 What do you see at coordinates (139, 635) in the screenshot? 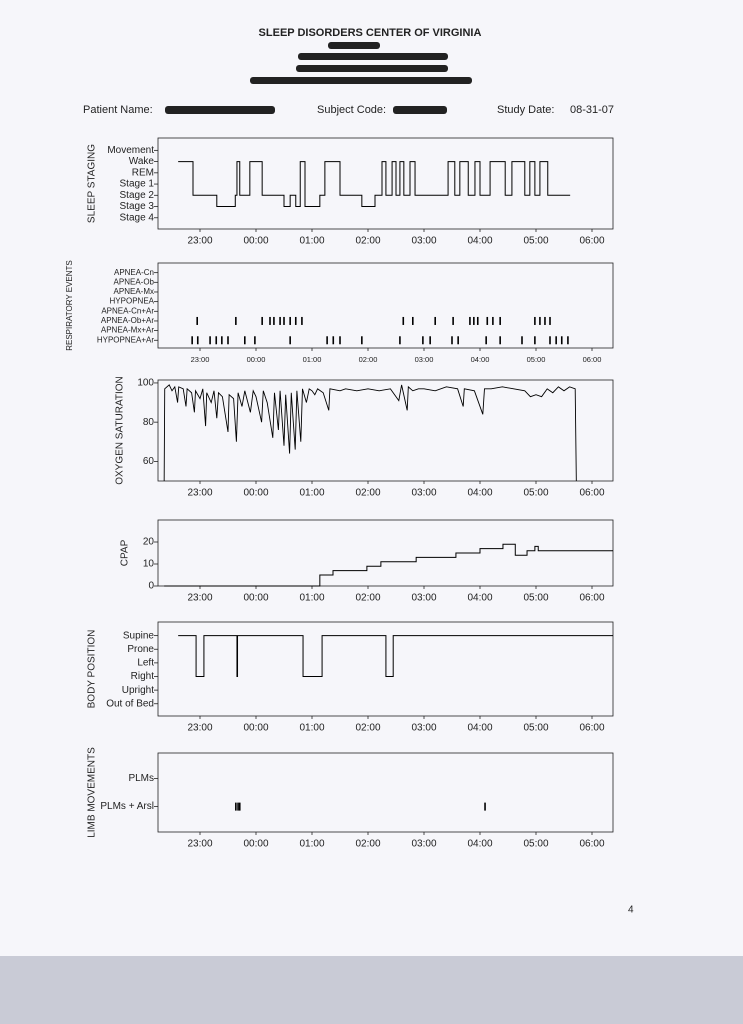
I see `y-tick-label: Supine` at bounding box center [139, 635].